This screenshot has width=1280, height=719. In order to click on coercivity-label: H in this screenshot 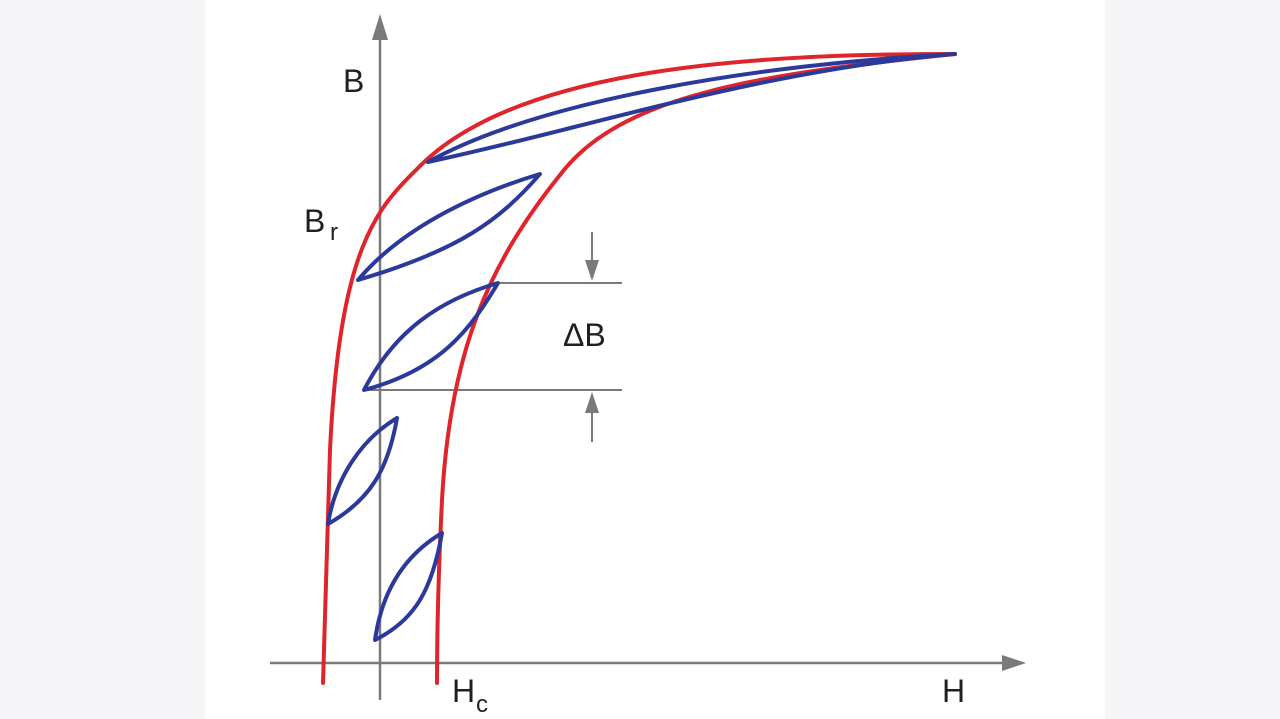, I will do `click(463, 691)`.